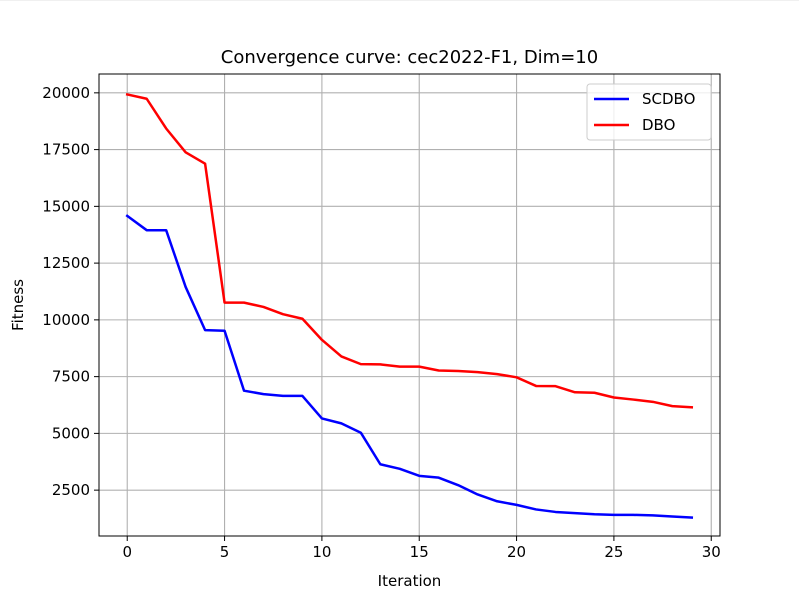 This screenshot has width=799, height=601. I want to click on x-axis-label: Iteration, so click(410, 581).